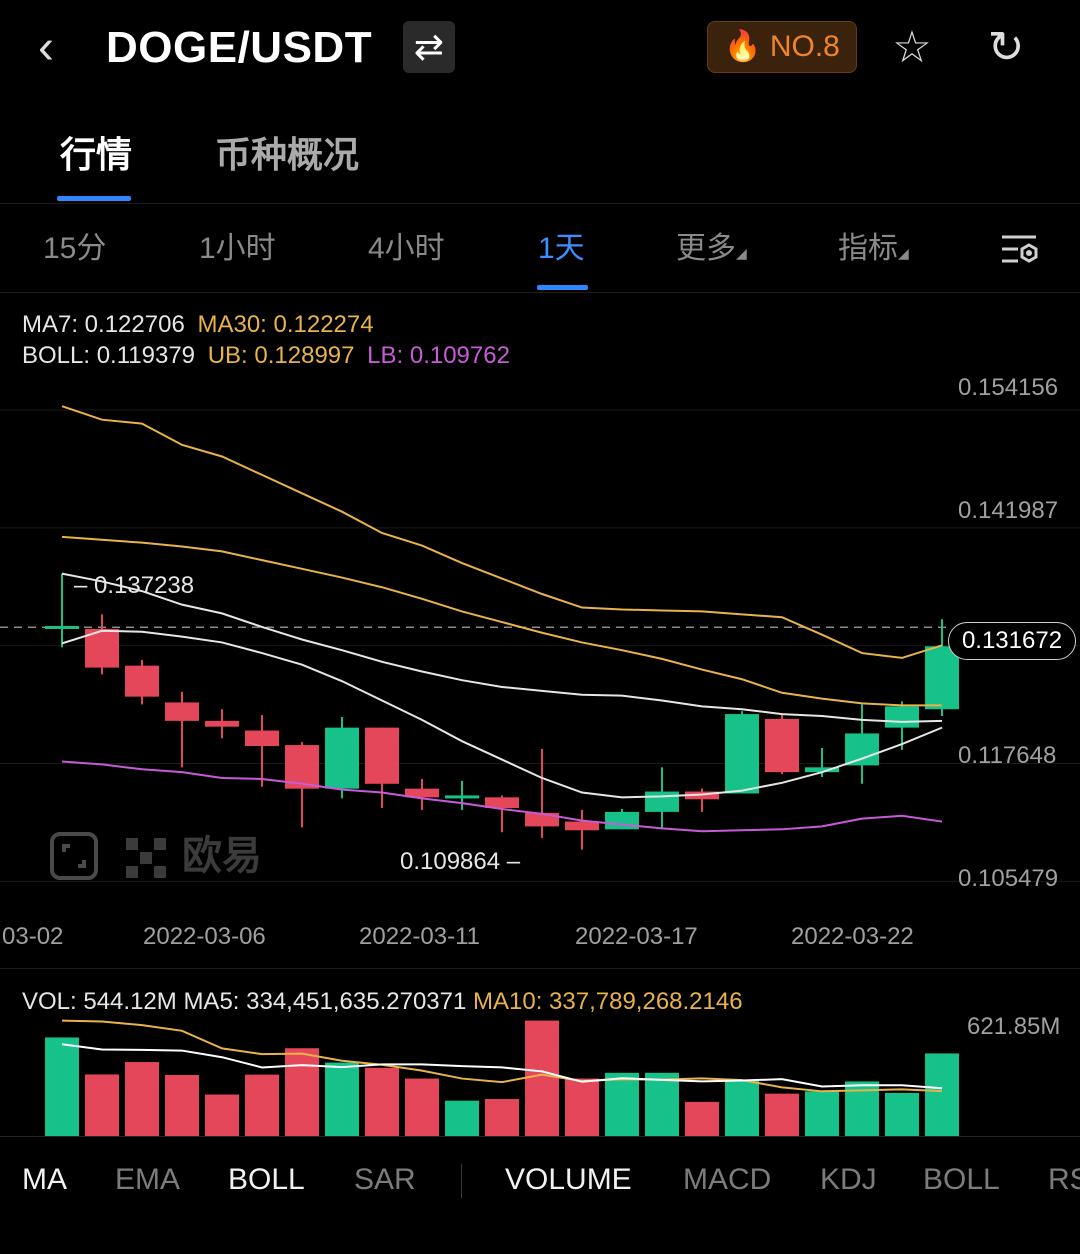  I want to click on indicator-ma: MA, so click(44, 1179).